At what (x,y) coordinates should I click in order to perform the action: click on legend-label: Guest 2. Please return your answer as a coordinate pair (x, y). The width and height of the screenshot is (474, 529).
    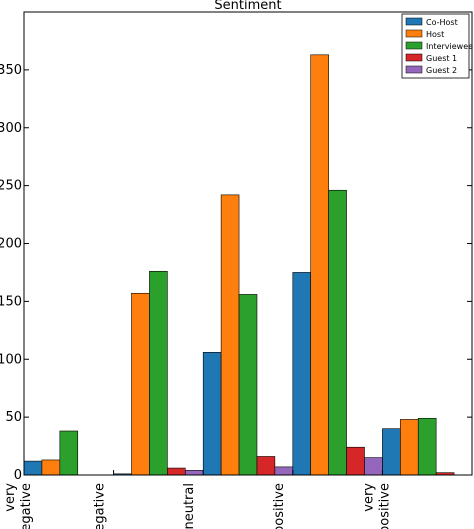
    Looking at the image, I should click on (441, 70).